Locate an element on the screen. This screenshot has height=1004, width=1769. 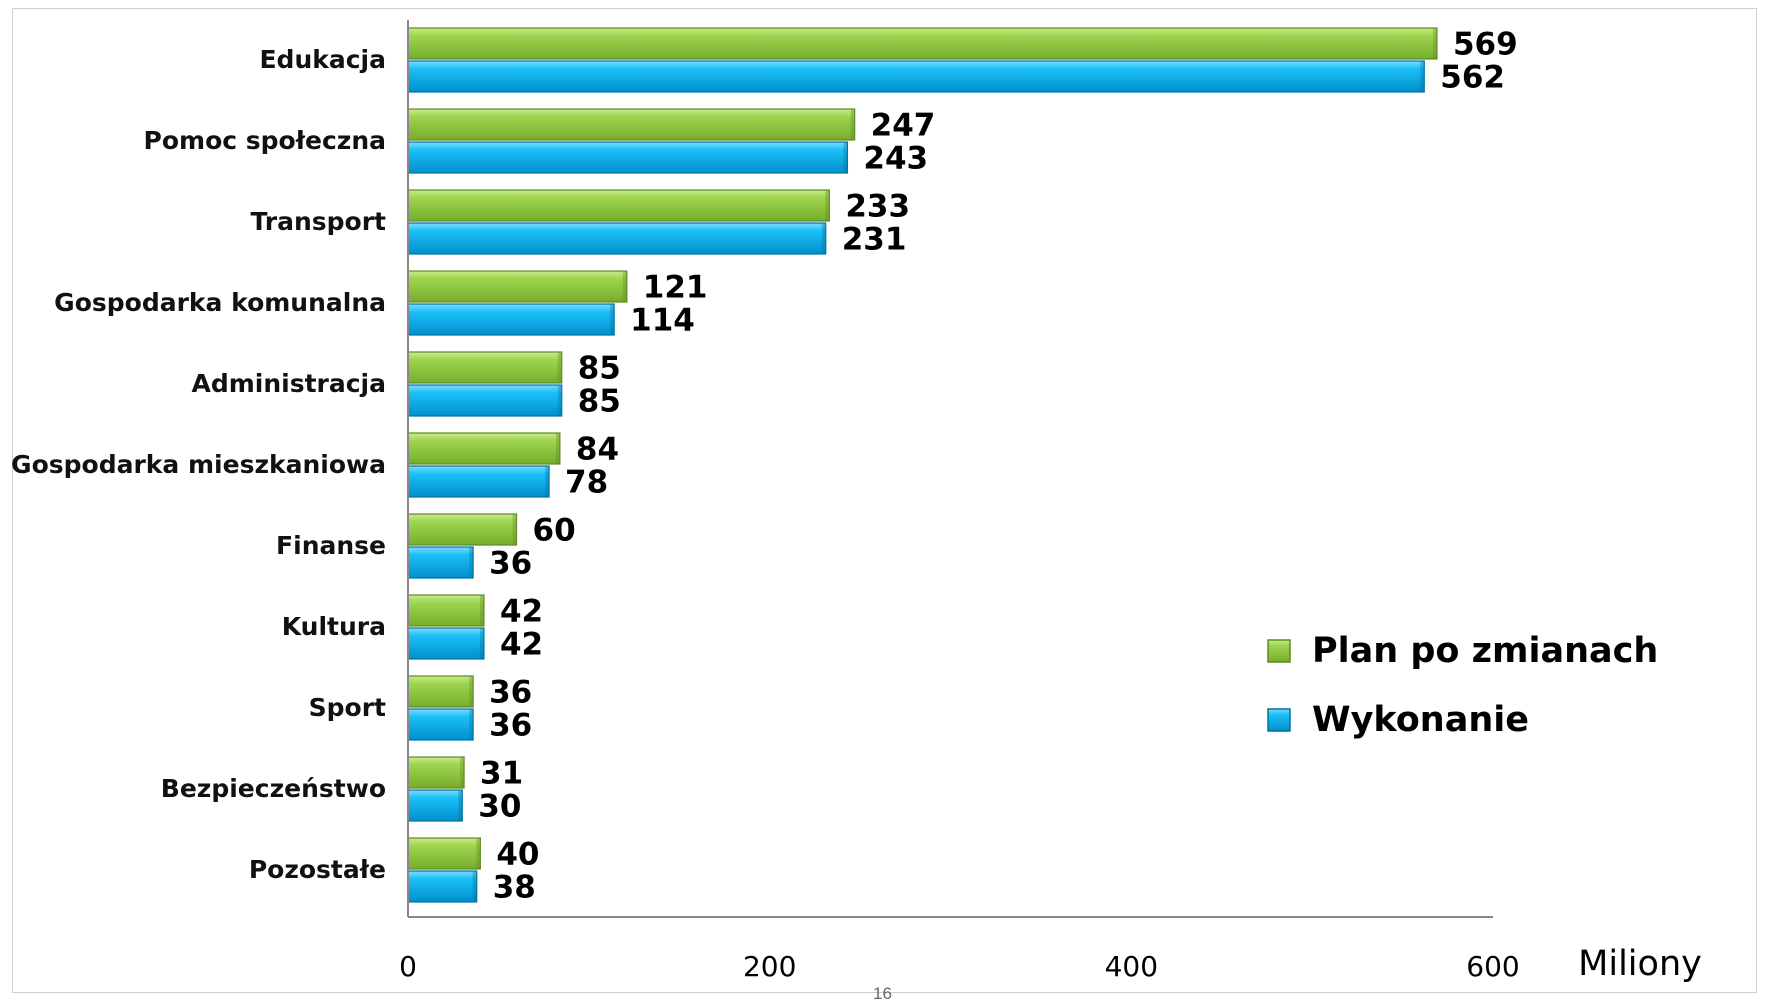
category-label: Pozostałe is located at coordinates (317, 869).